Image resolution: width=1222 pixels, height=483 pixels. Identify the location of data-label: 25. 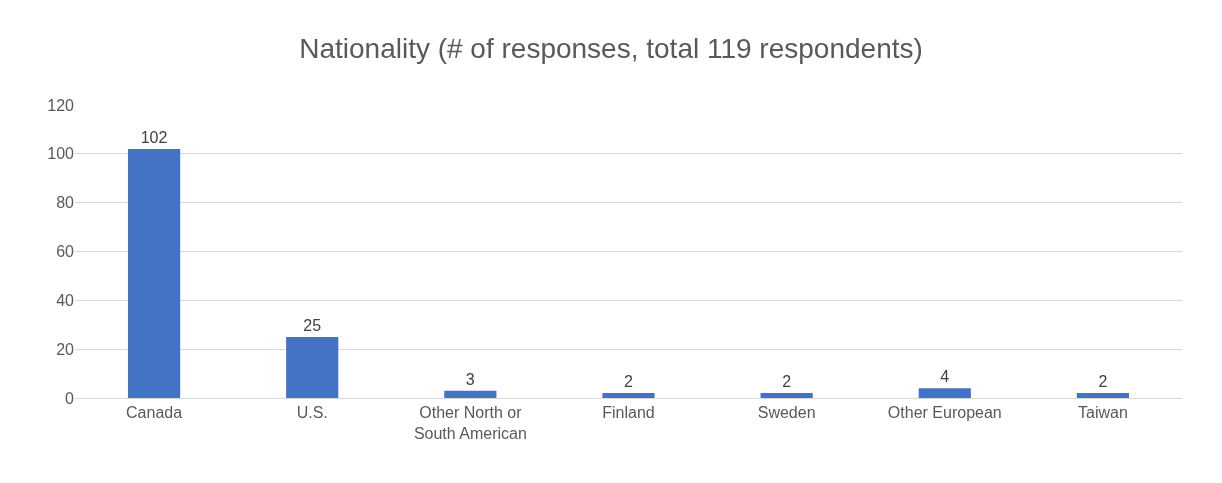
(312, 325).